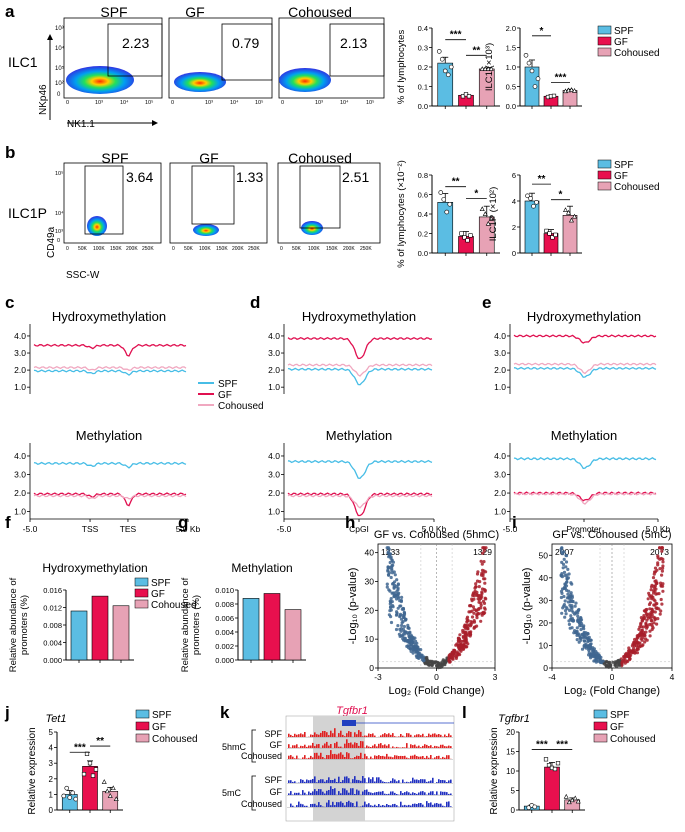 The height and width of the screenshot is (832, 685). I want to click on bar-gf, so click(272, 627).